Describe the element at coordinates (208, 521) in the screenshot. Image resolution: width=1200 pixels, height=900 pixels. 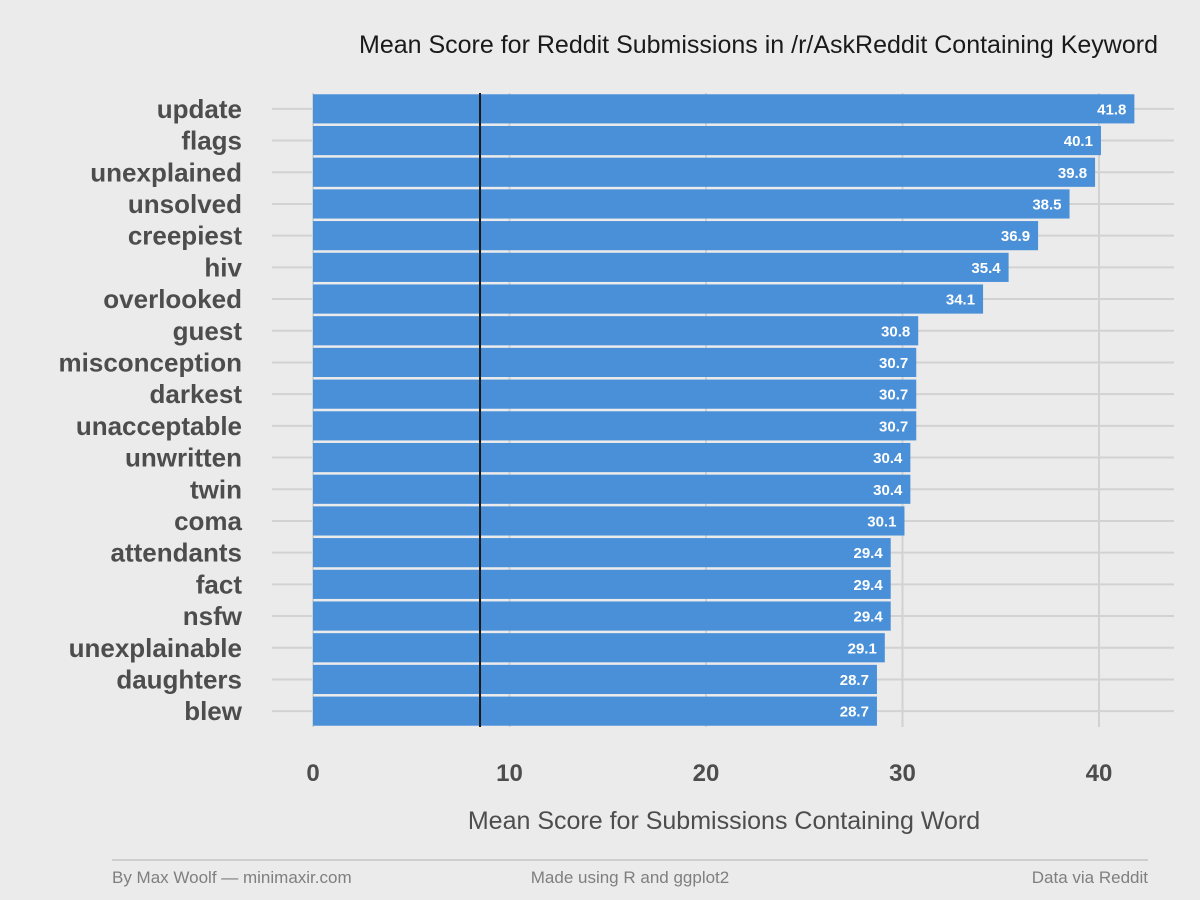
I see `category-label: coma` at that location.